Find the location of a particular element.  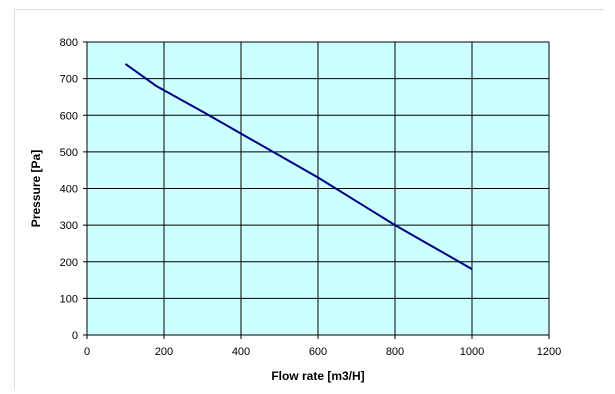

y-tick-label-800: 800 is located at coordinates (69, 43).